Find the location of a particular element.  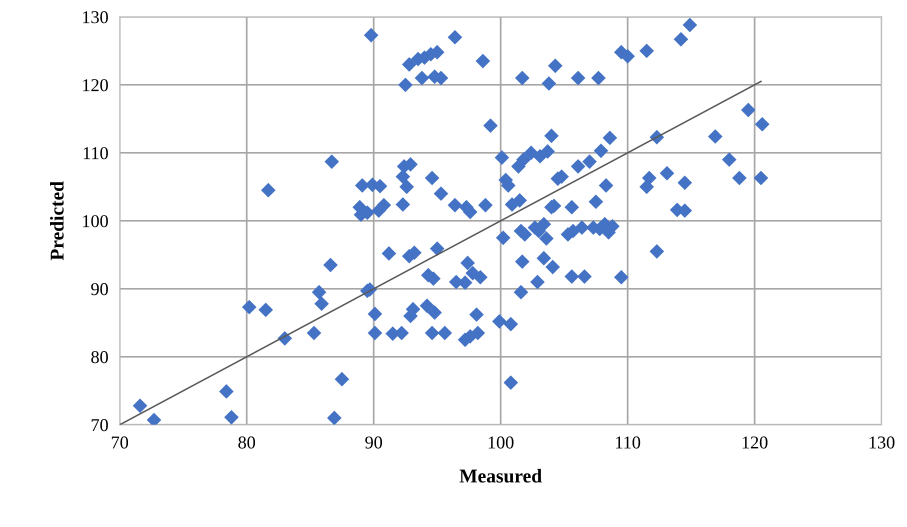

y-tick-label: 80 is located at coordinates (99, 357).